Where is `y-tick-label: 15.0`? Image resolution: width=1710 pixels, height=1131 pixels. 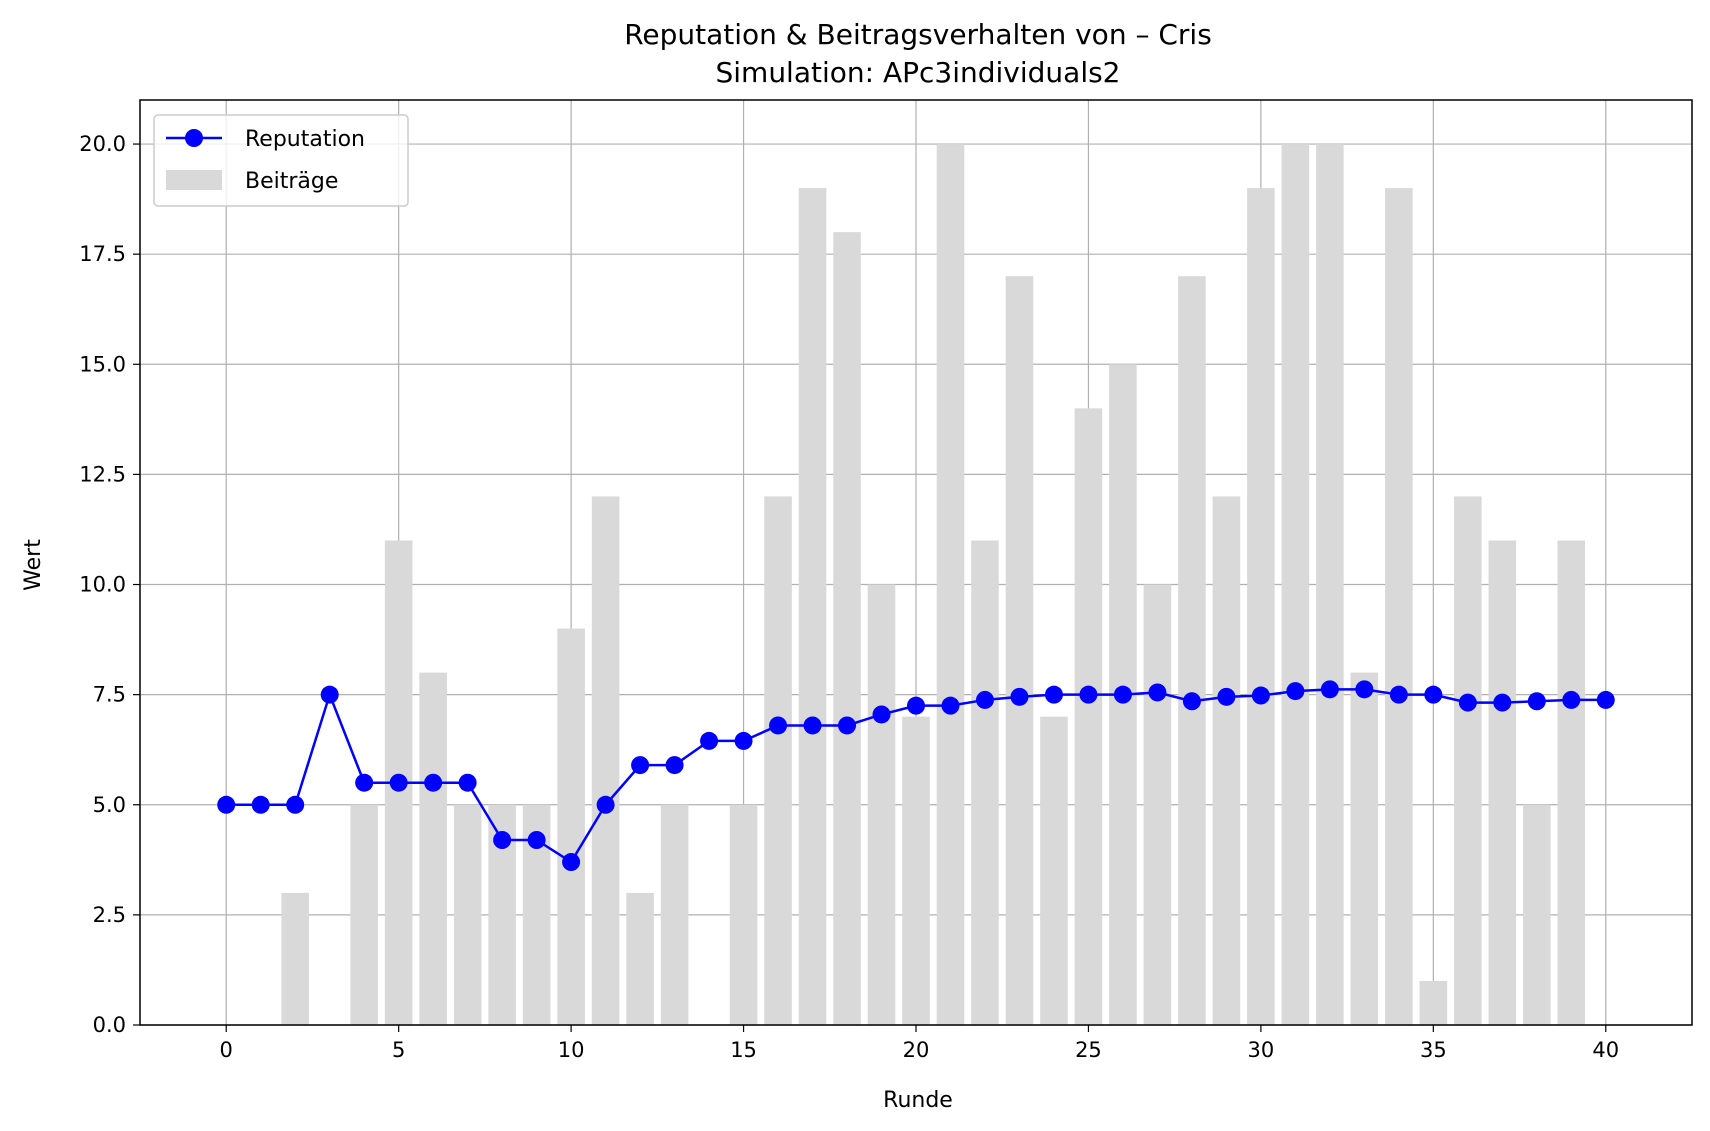 y-tick-label: 15.0 is located at coordinates (102, 364).